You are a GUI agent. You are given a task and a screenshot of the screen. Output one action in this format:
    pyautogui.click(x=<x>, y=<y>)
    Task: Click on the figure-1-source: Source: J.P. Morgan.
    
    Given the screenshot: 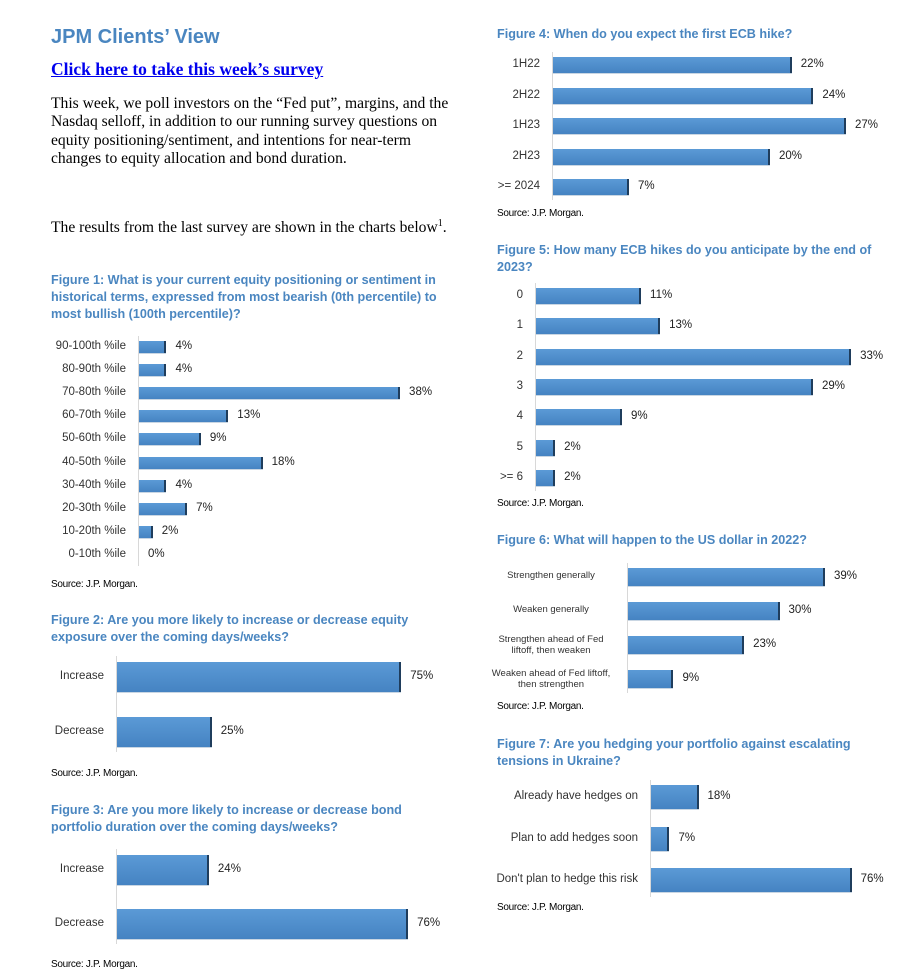 What is the action you would take?
    pyautogui.click(x=94, y=584)
    